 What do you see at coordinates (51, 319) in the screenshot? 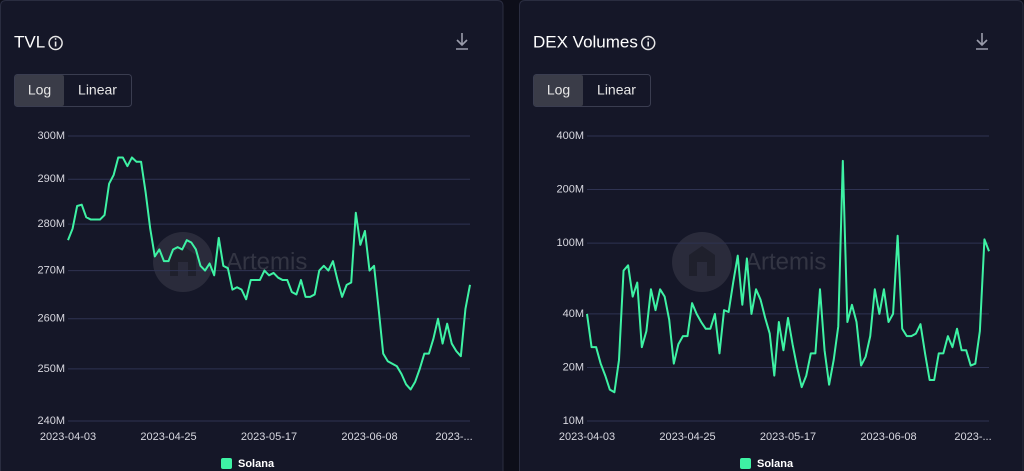
I see `y-tick-label: 260M` at bounding box center [51, 319].